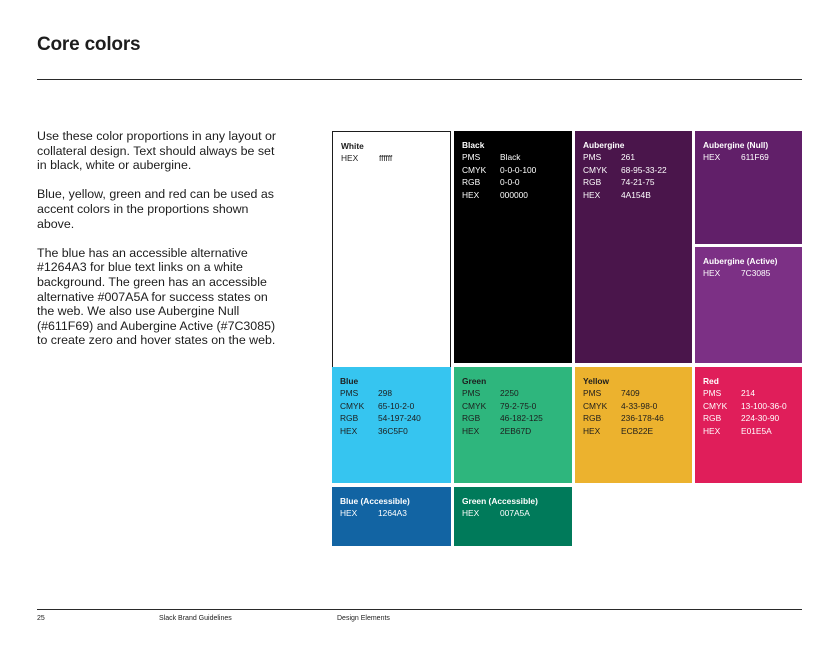 This screenshot has height=648, width=840. I want to click on swatch-spec-row: RGB 0-0-0, so click(513, 182).